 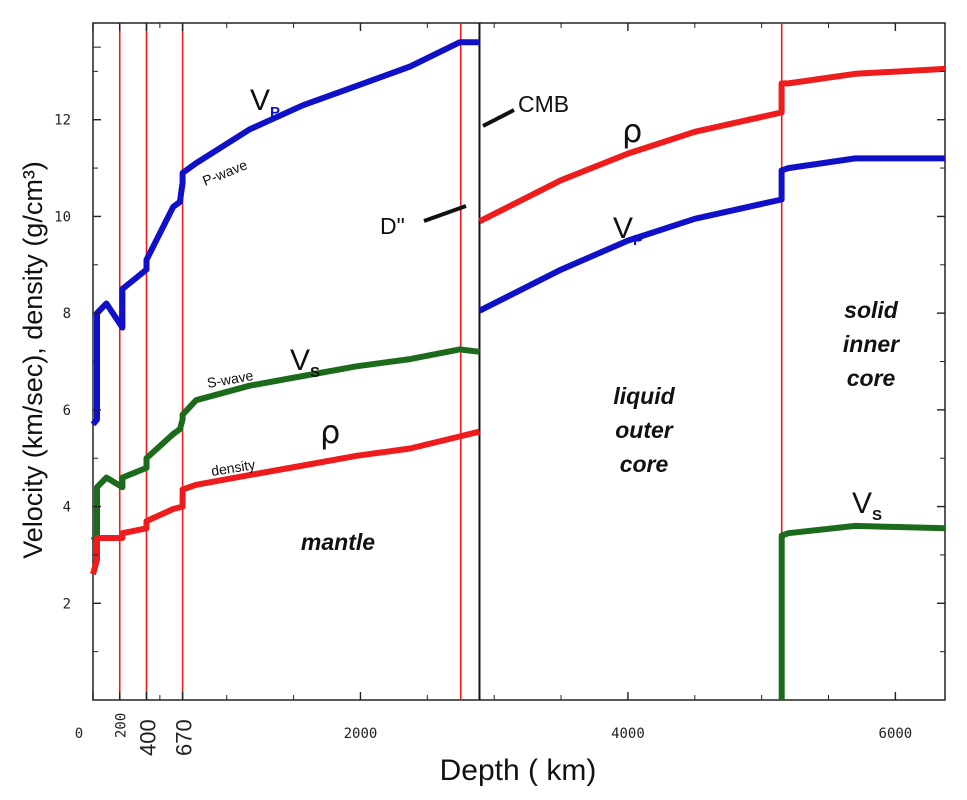 I want to click on x-axis-title: Depth ( km), so click(x=518, y=770).